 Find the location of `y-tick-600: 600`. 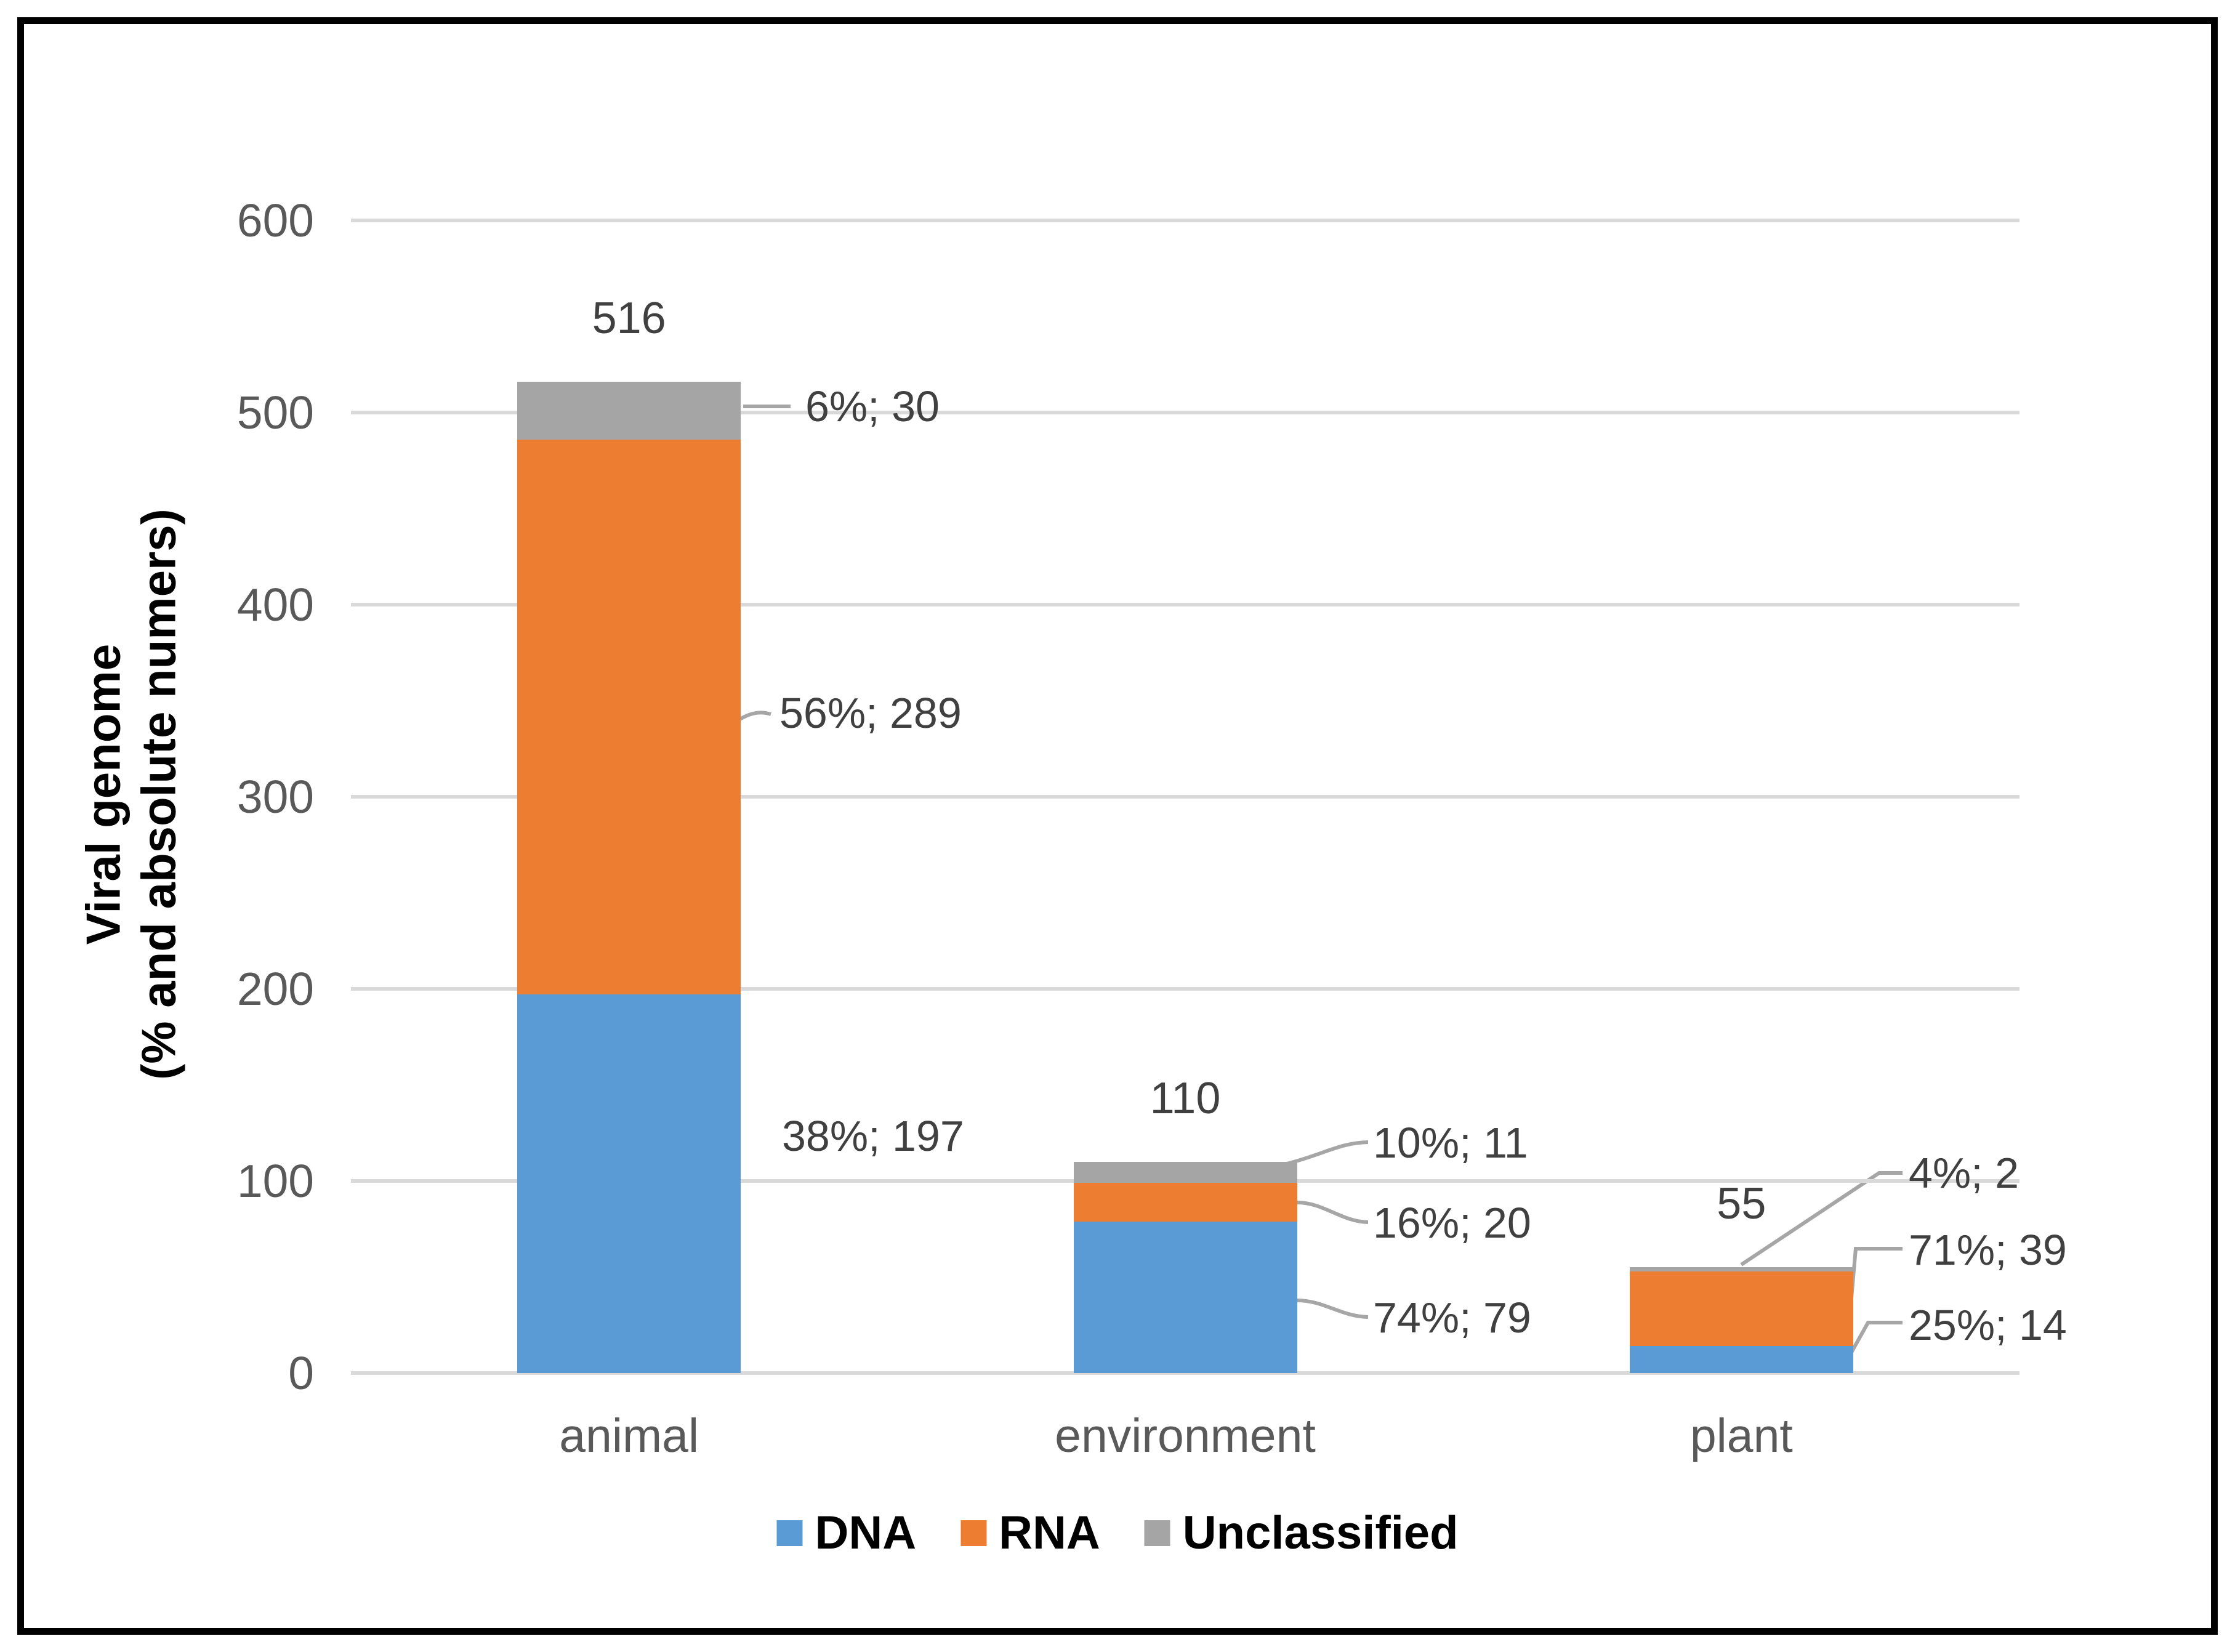

y-tick-600: 600 is located at coordinates (275, 220).